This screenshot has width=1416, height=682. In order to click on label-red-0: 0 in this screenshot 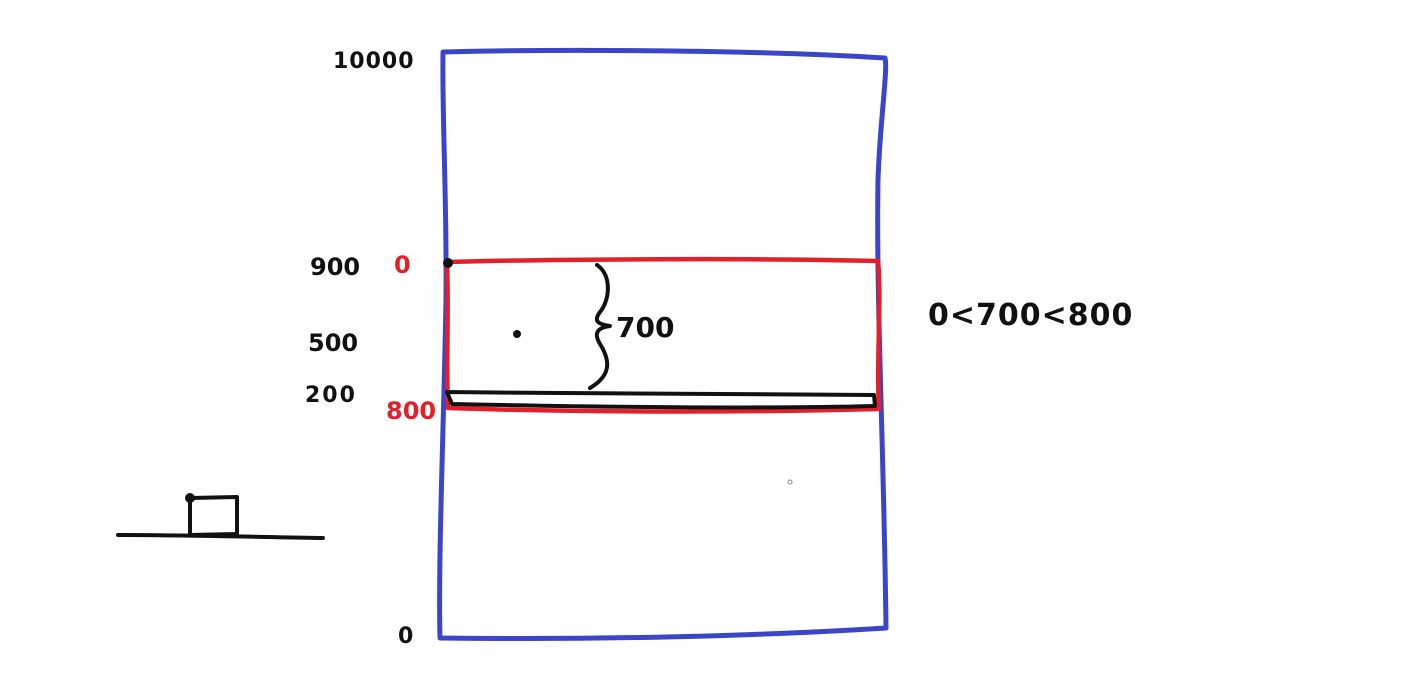, I will do `click(402, 265)`.